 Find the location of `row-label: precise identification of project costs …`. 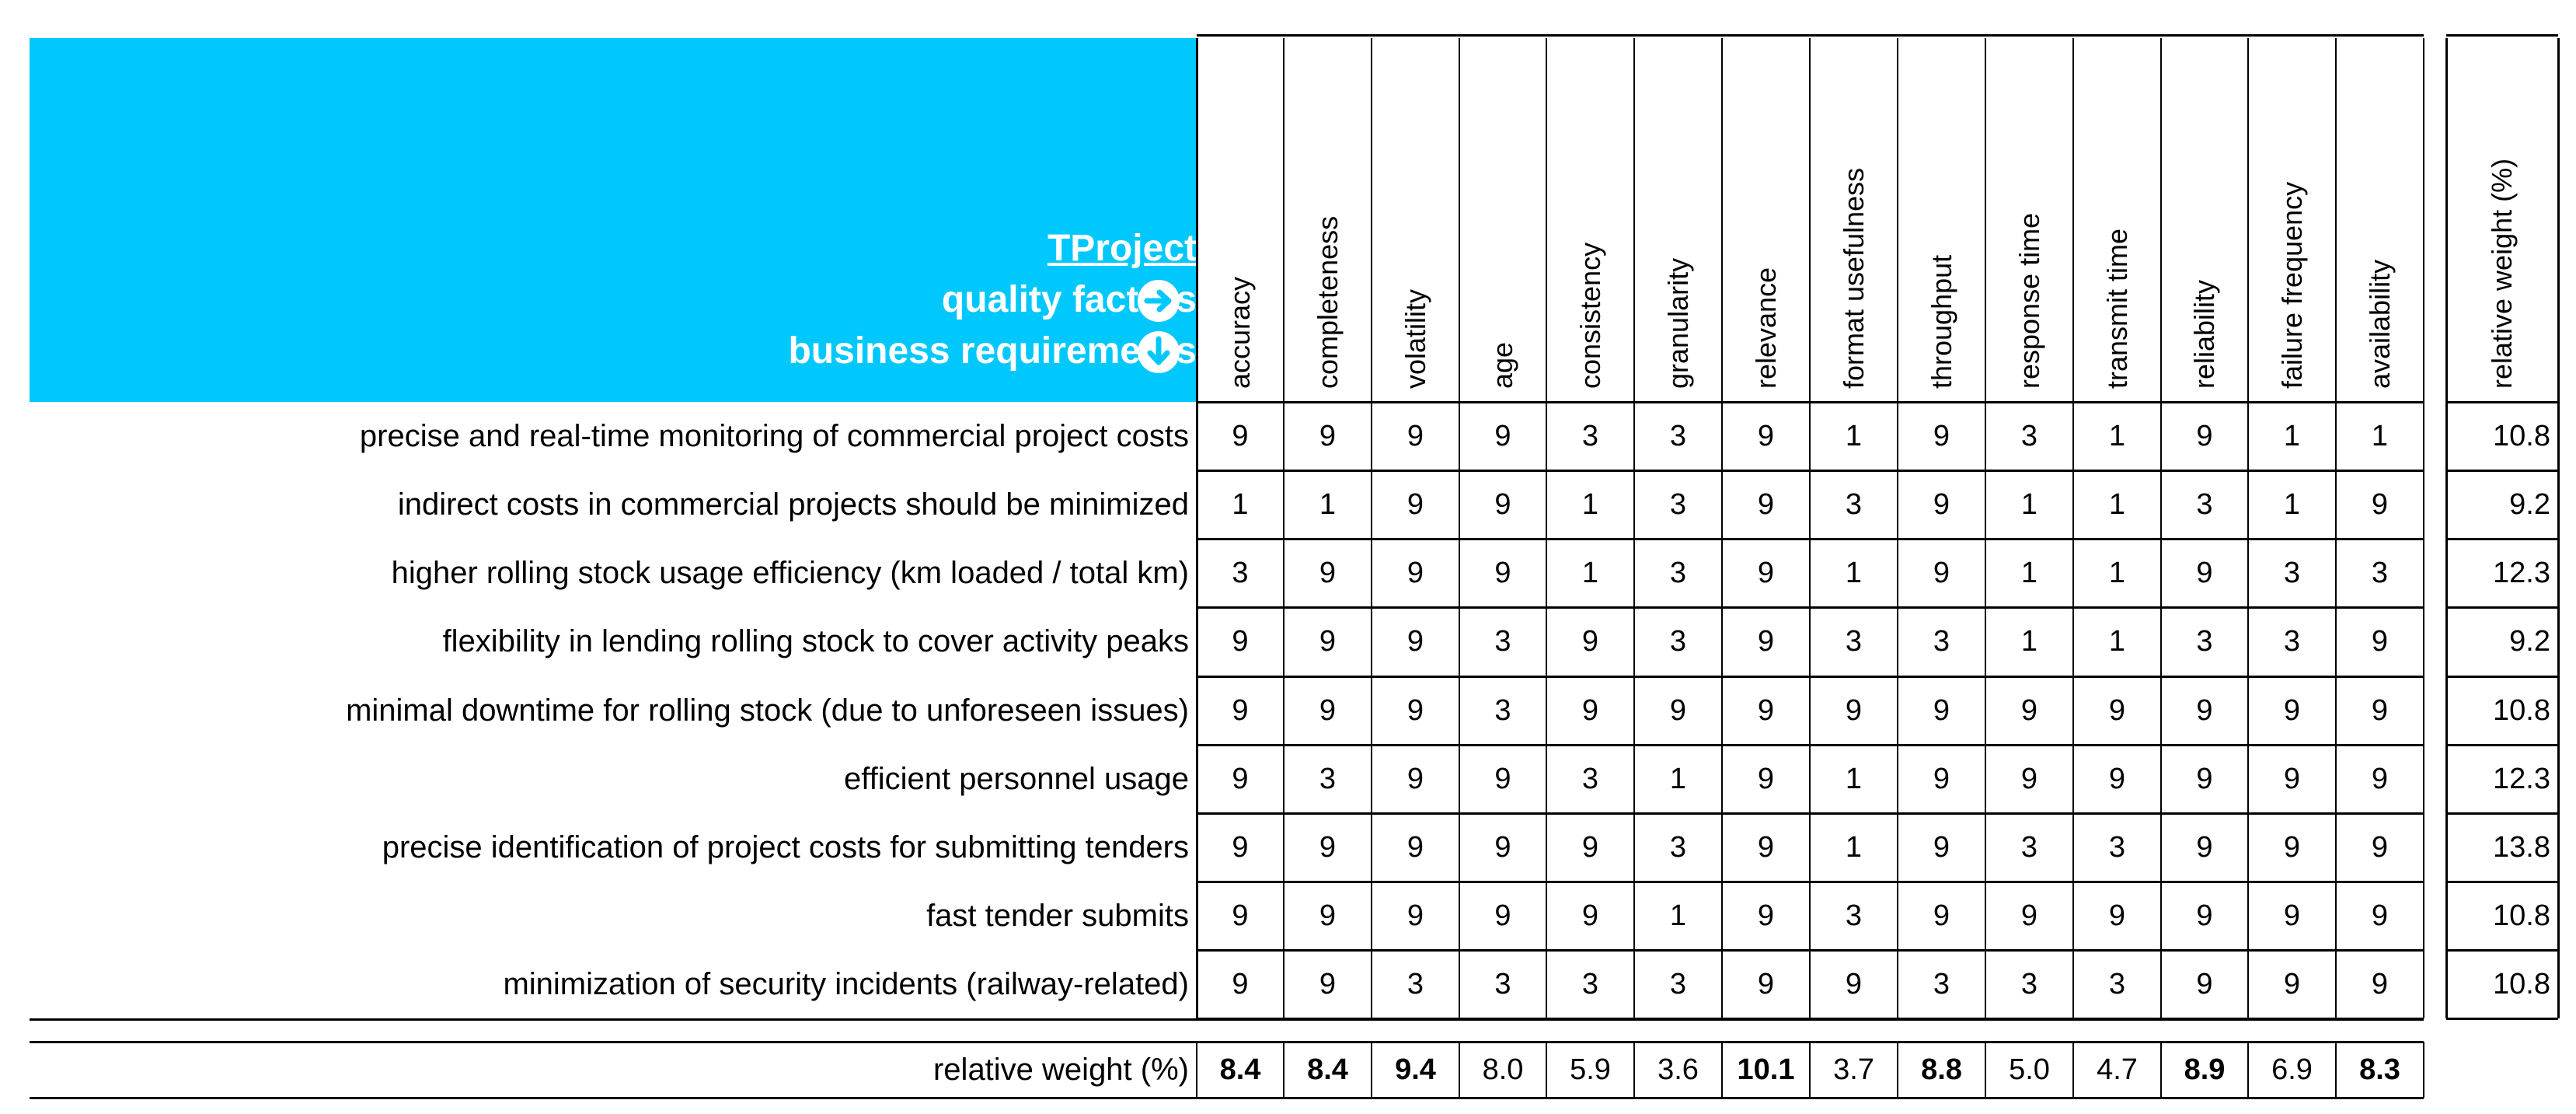

row-label: precise identification of project costs … is located at coordinates (785, 847).